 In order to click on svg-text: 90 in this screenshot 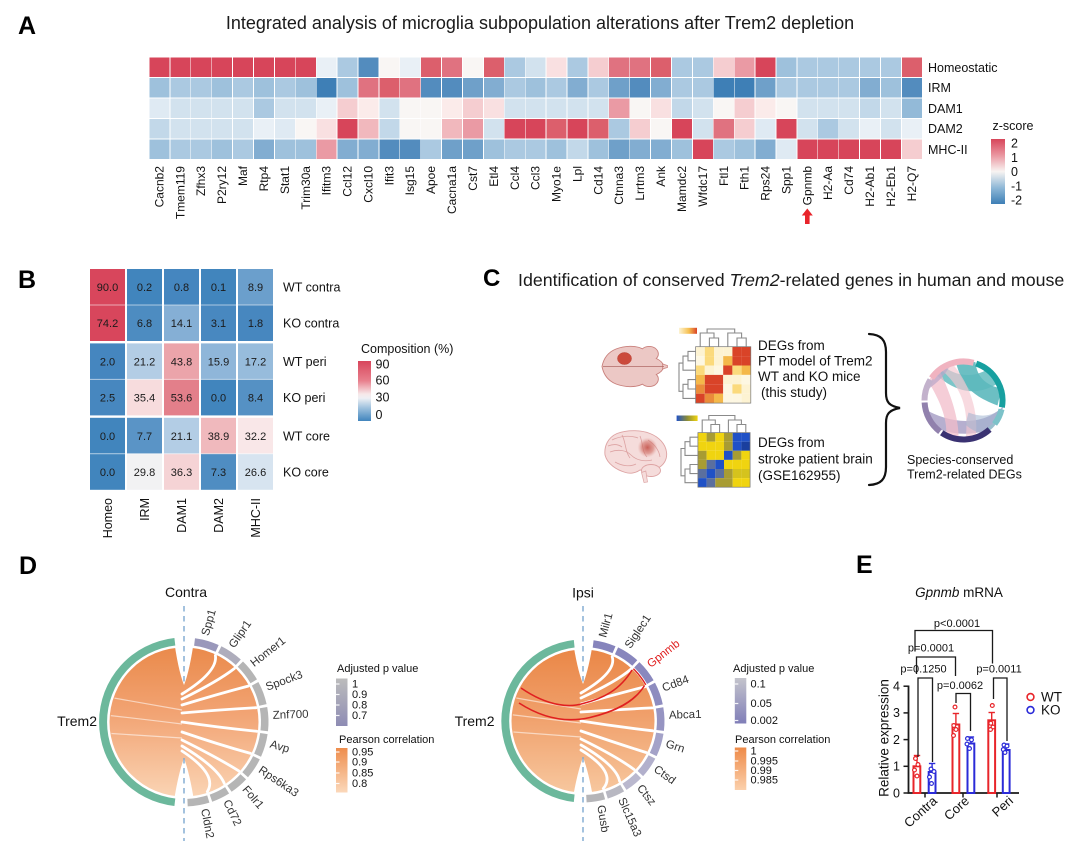, I will do `click(383, 364)`.